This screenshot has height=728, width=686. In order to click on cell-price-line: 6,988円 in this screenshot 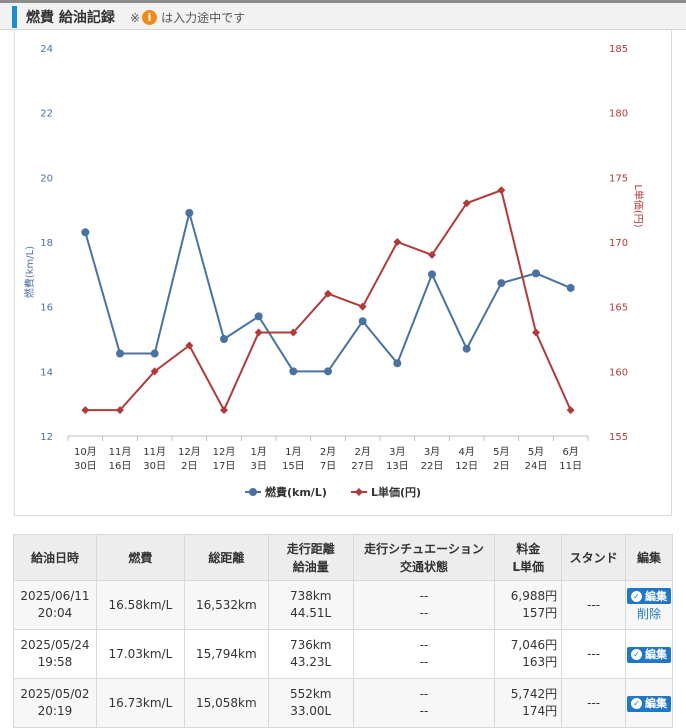, I will do `click(534, 596)`.